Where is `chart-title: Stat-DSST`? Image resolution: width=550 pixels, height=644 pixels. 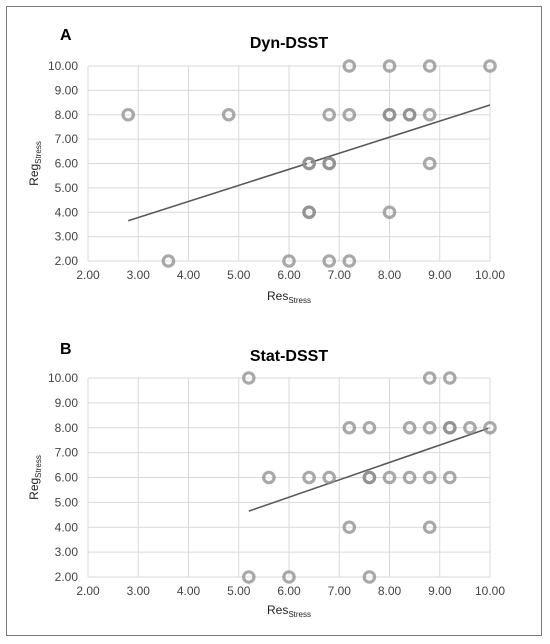
chart-title: Stat-DSST is located at coordinates (289, 356).